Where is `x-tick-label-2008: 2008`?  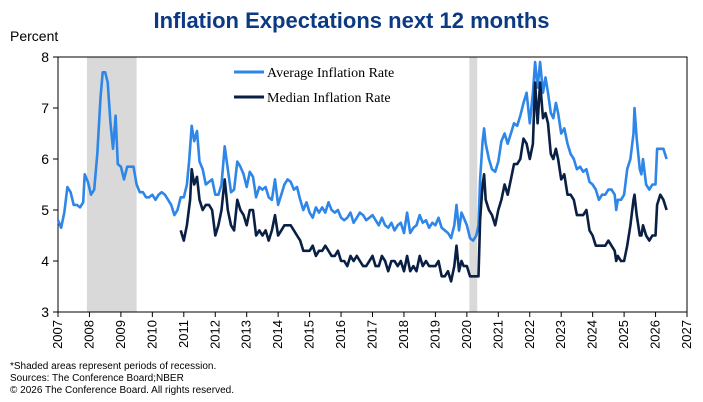 x-tick-label-2008: 2008 is located at coordinates (88, 334).